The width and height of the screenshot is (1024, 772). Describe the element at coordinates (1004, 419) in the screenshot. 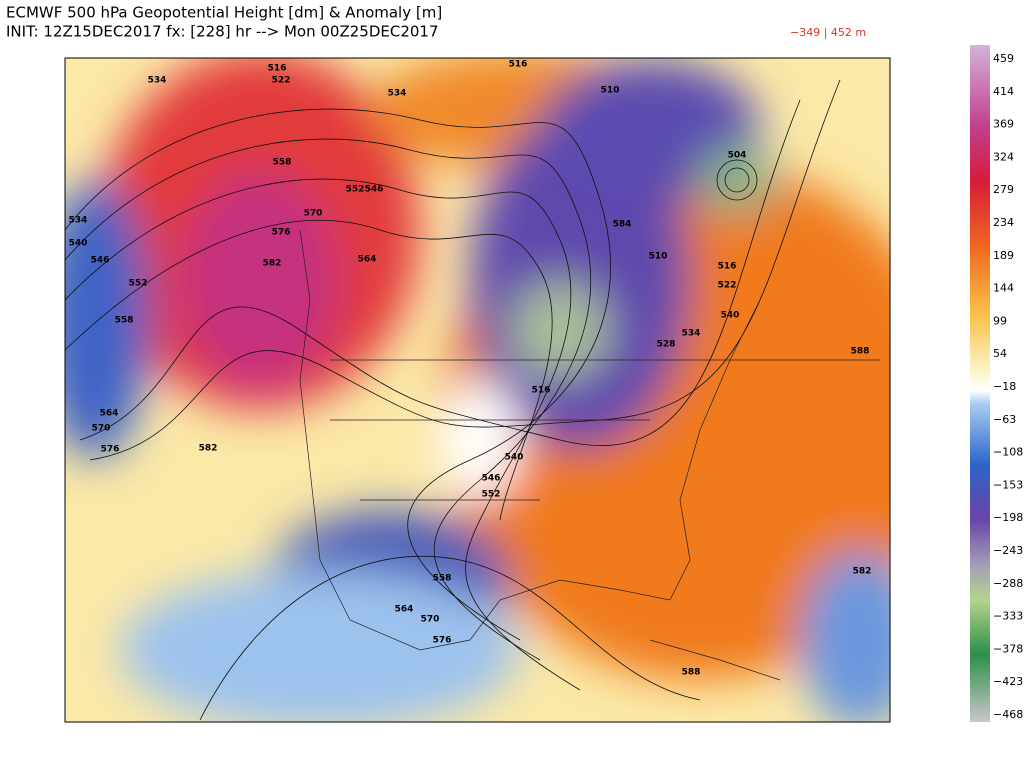

I see `colorbar-label: −63` at that location.